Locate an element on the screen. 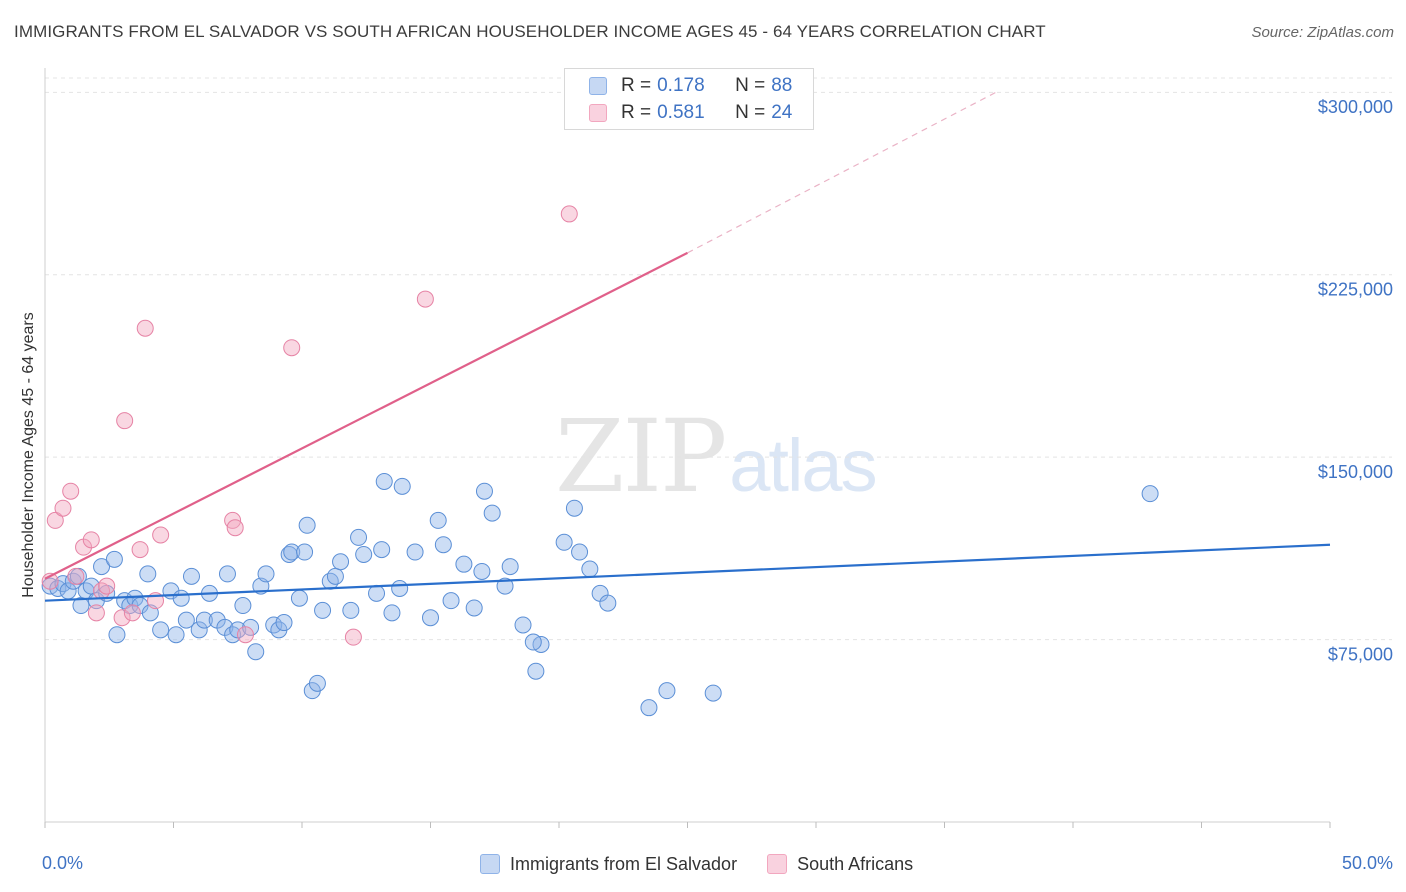  legend-label-el-salvador: Immigrants from El Salvador is located at coordinates (624, 863).